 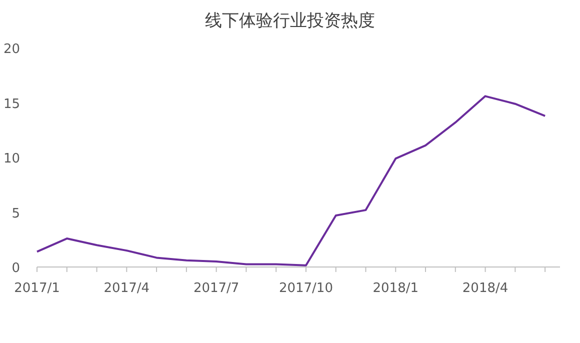 I want to click on y-tick-label: 15, so click(x=11, y=104).